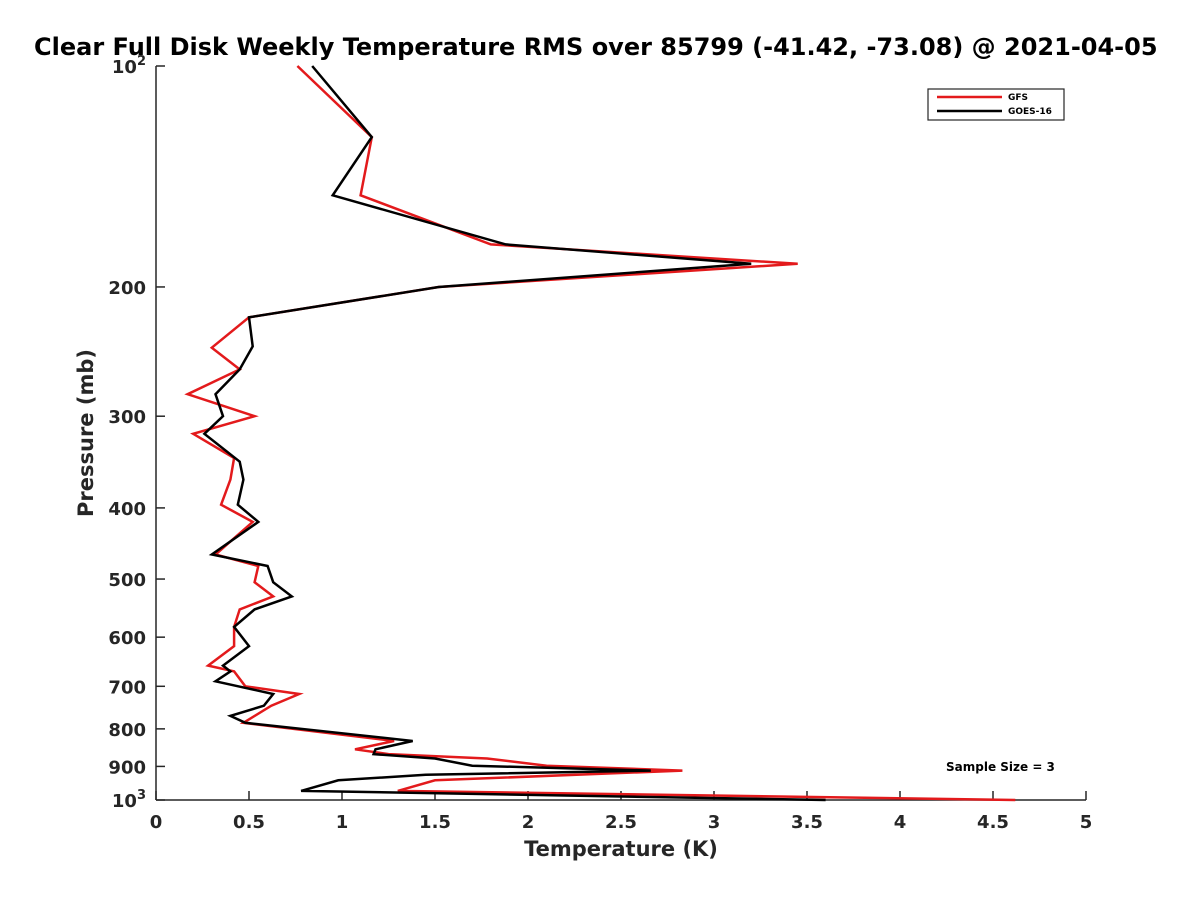 The image size is (1200, 900). What do you see at coordinates (127, 580) in the screenshot?
I see `y-tick-label: 500` at bounding box center [127, 580].